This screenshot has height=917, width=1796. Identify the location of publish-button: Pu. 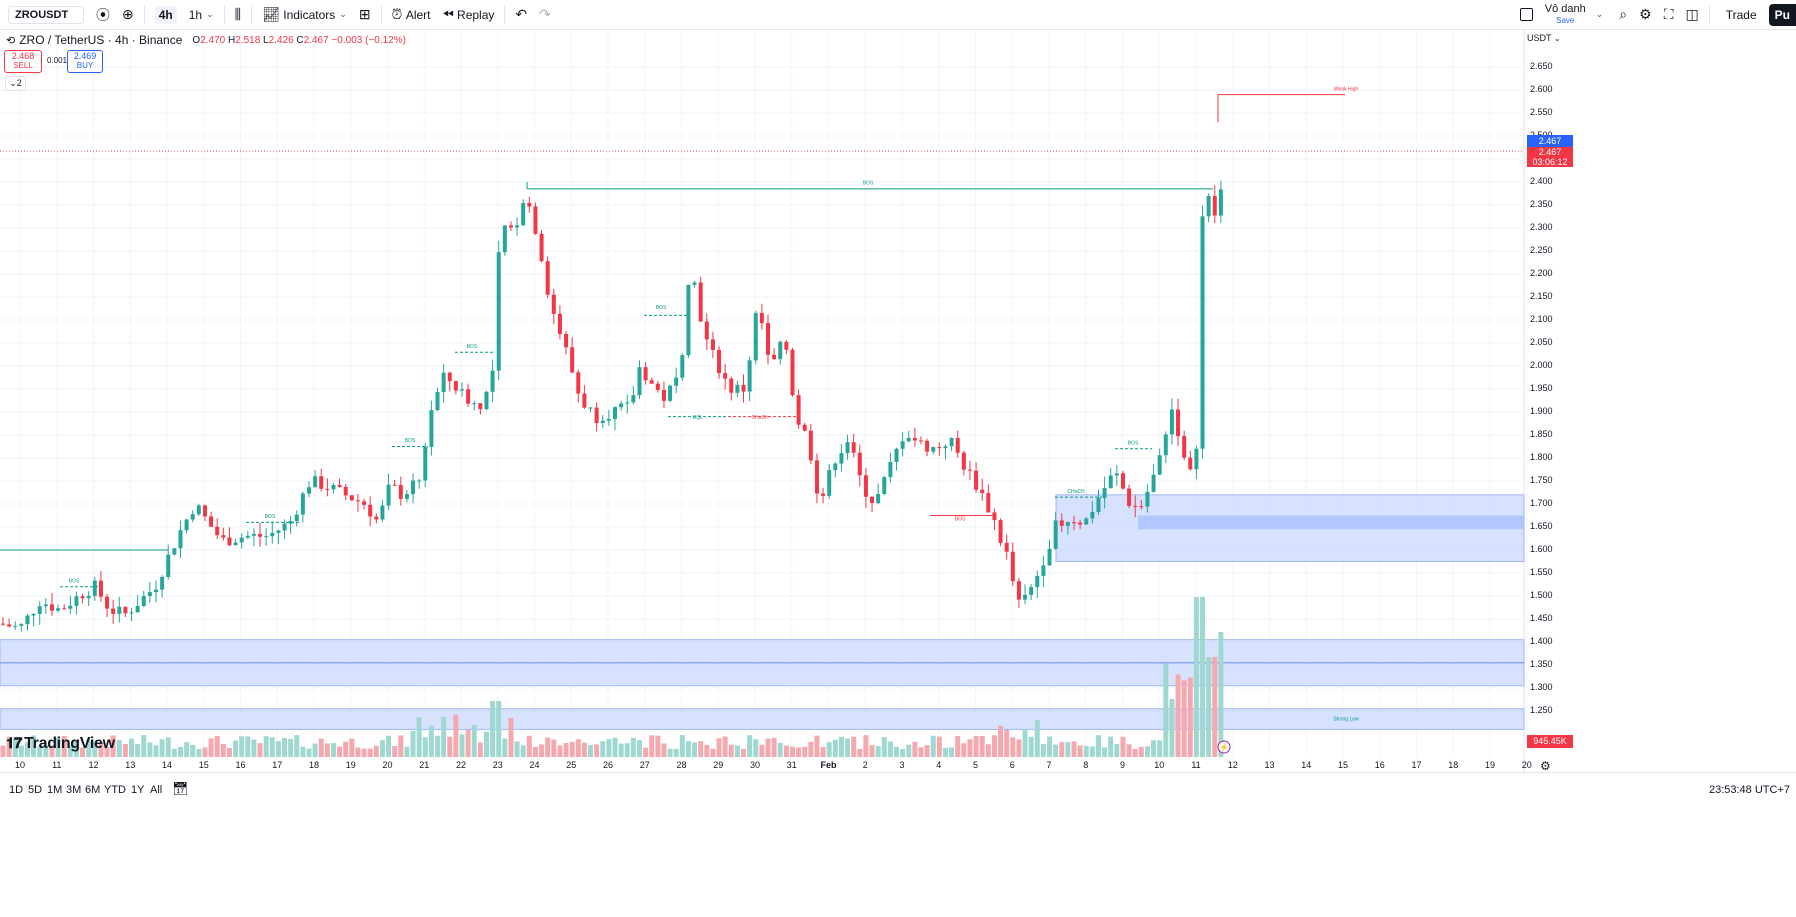
(1782, 14).